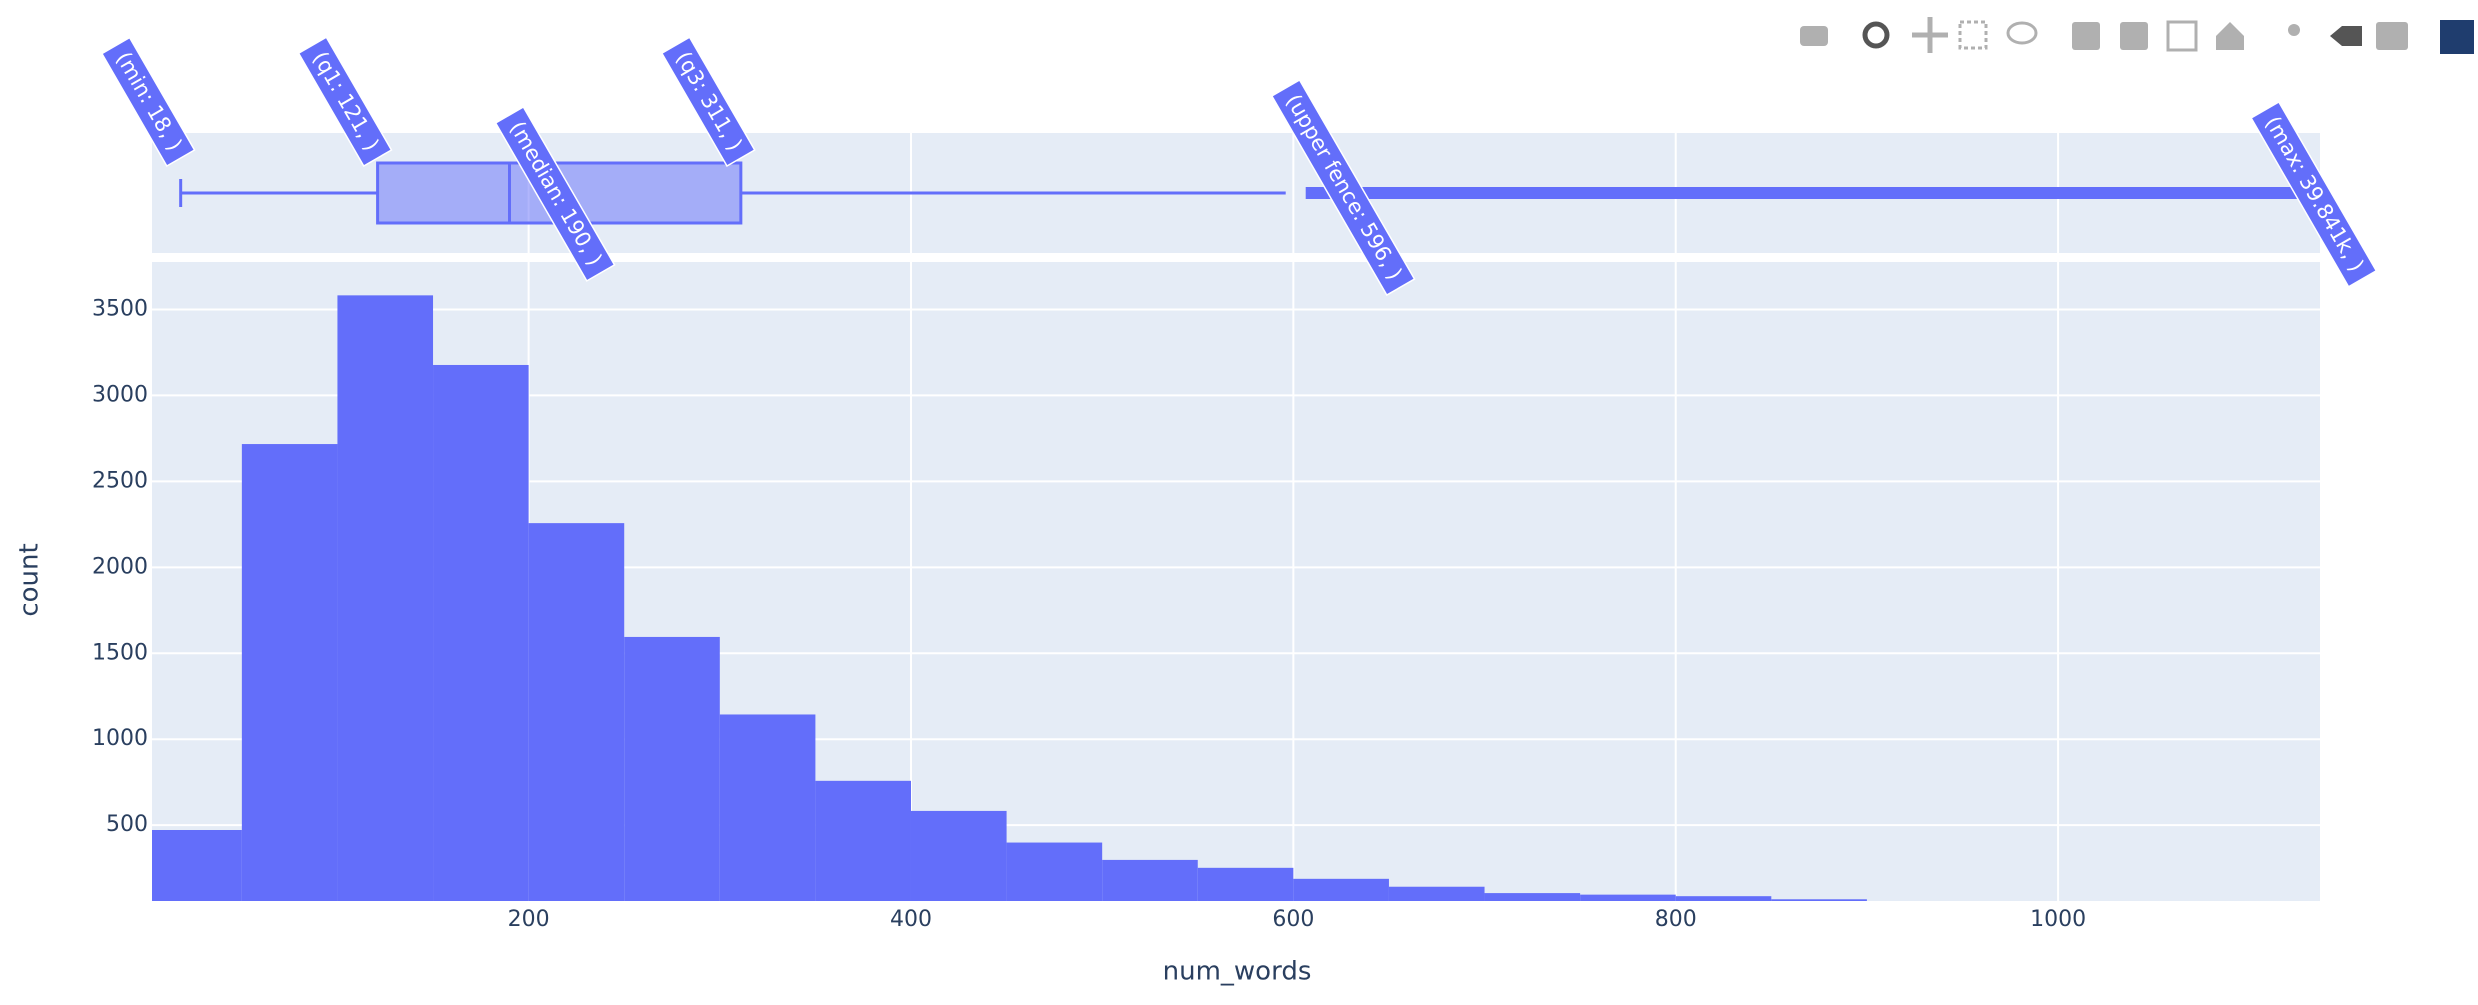 The image size is (2478, 1005). Describe the element at coordinates (2134, 36) in the screenshot. I see `zoom-out-icon` at that location.